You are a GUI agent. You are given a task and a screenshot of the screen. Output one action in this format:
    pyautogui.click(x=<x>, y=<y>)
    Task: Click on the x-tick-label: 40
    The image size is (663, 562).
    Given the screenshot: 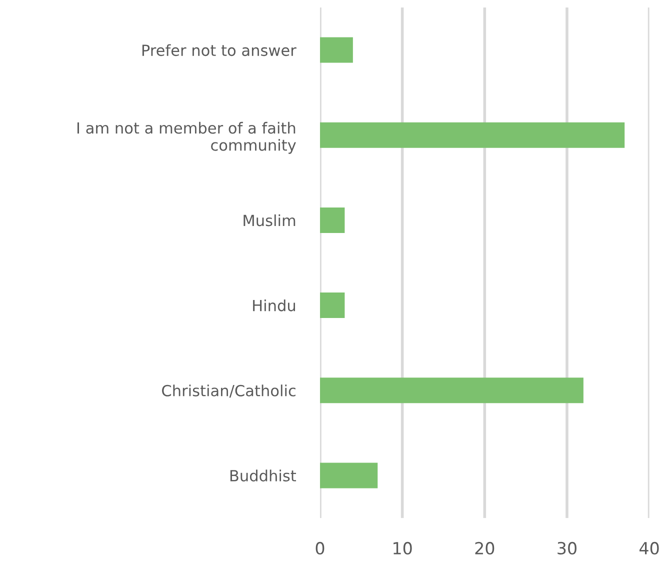 What is the action you would take?
    pyautogui.click(x=649, y=548)
    